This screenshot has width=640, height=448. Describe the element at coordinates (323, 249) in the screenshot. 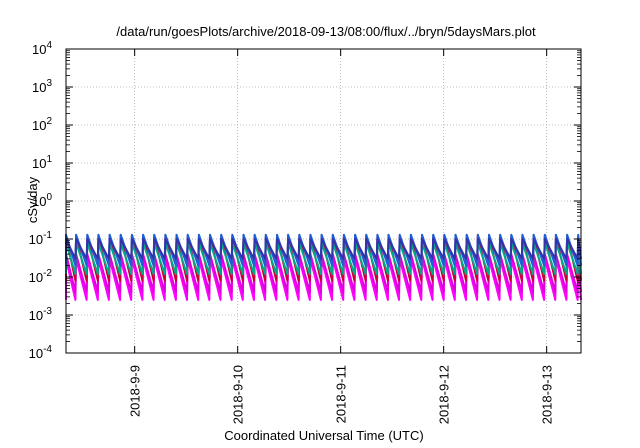

I see `series-line` at that location.